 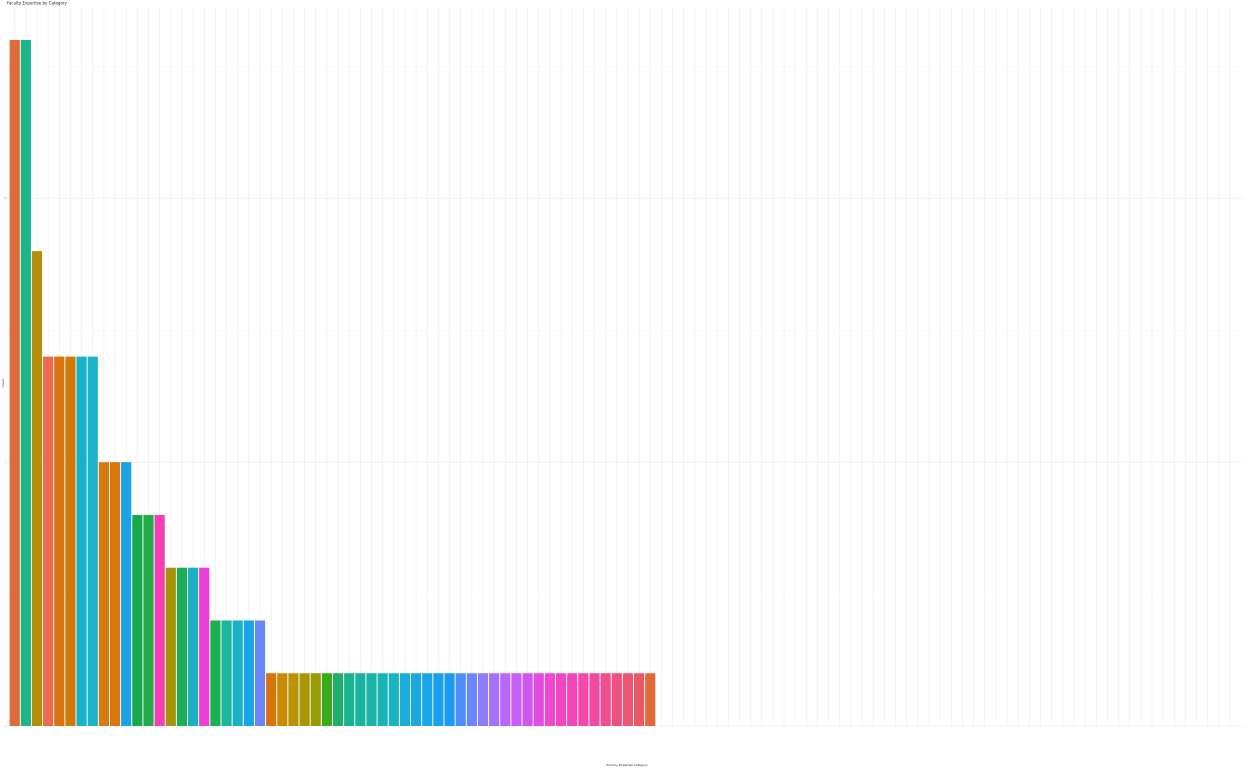 I want to click on y-tick-labels: 0 5 10, so click(x=5, y=463).